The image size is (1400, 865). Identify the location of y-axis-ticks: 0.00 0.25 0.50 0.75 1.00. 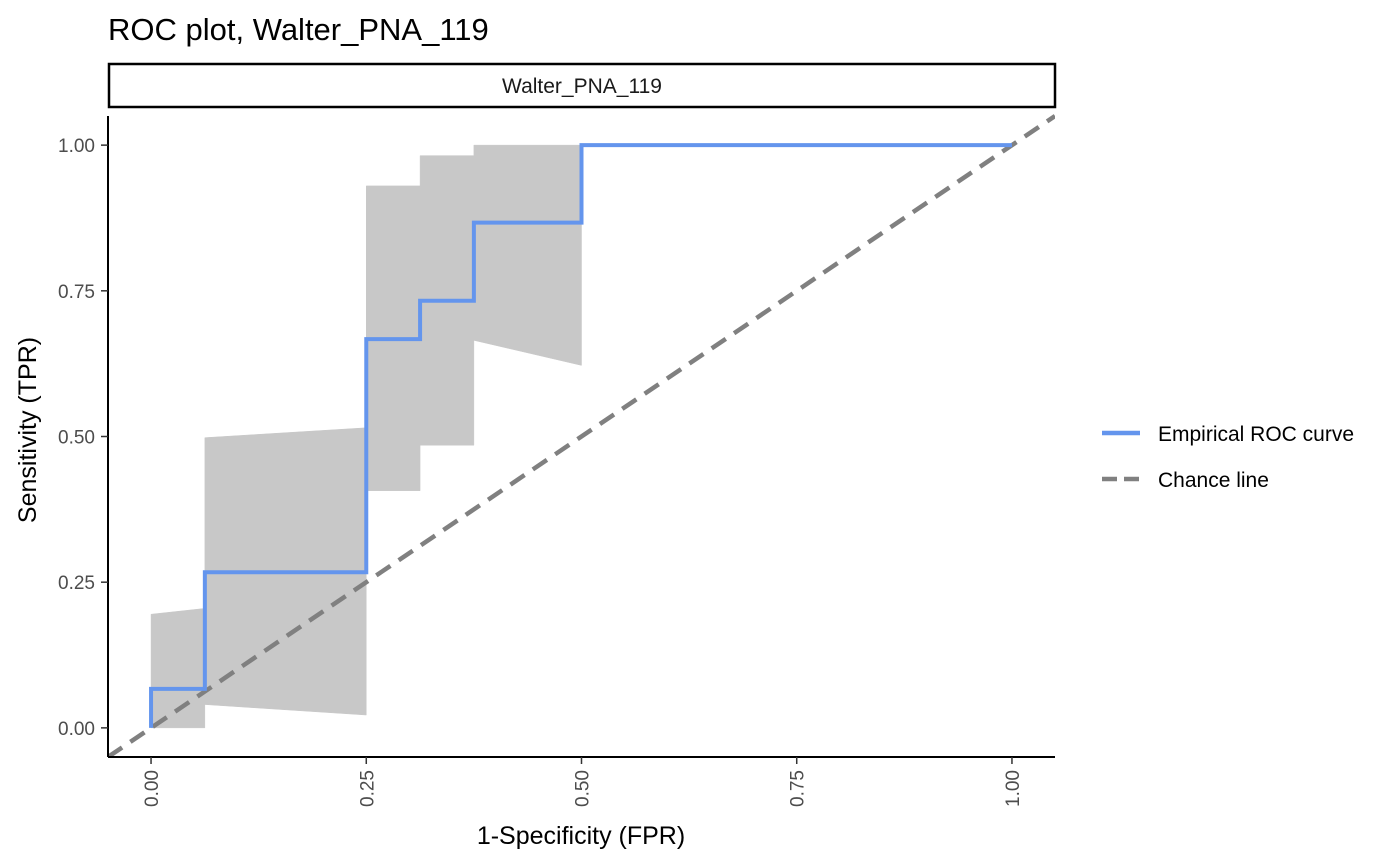
(83, 438).